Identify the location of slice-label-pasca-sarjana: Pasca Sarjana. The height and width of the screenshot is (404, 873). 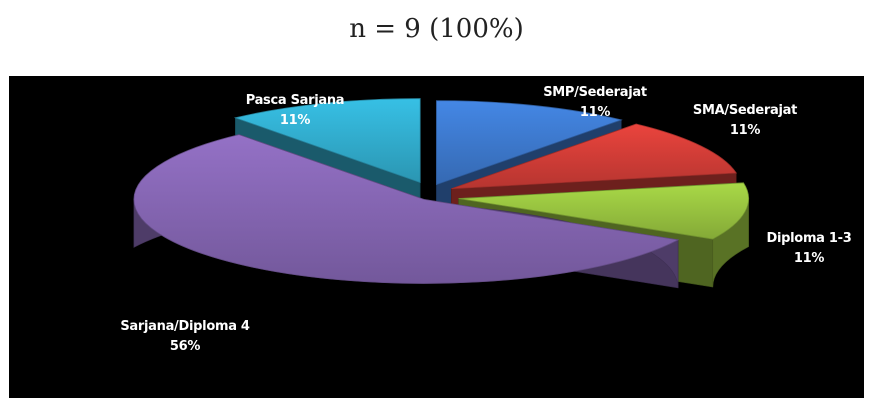
(295, 100).